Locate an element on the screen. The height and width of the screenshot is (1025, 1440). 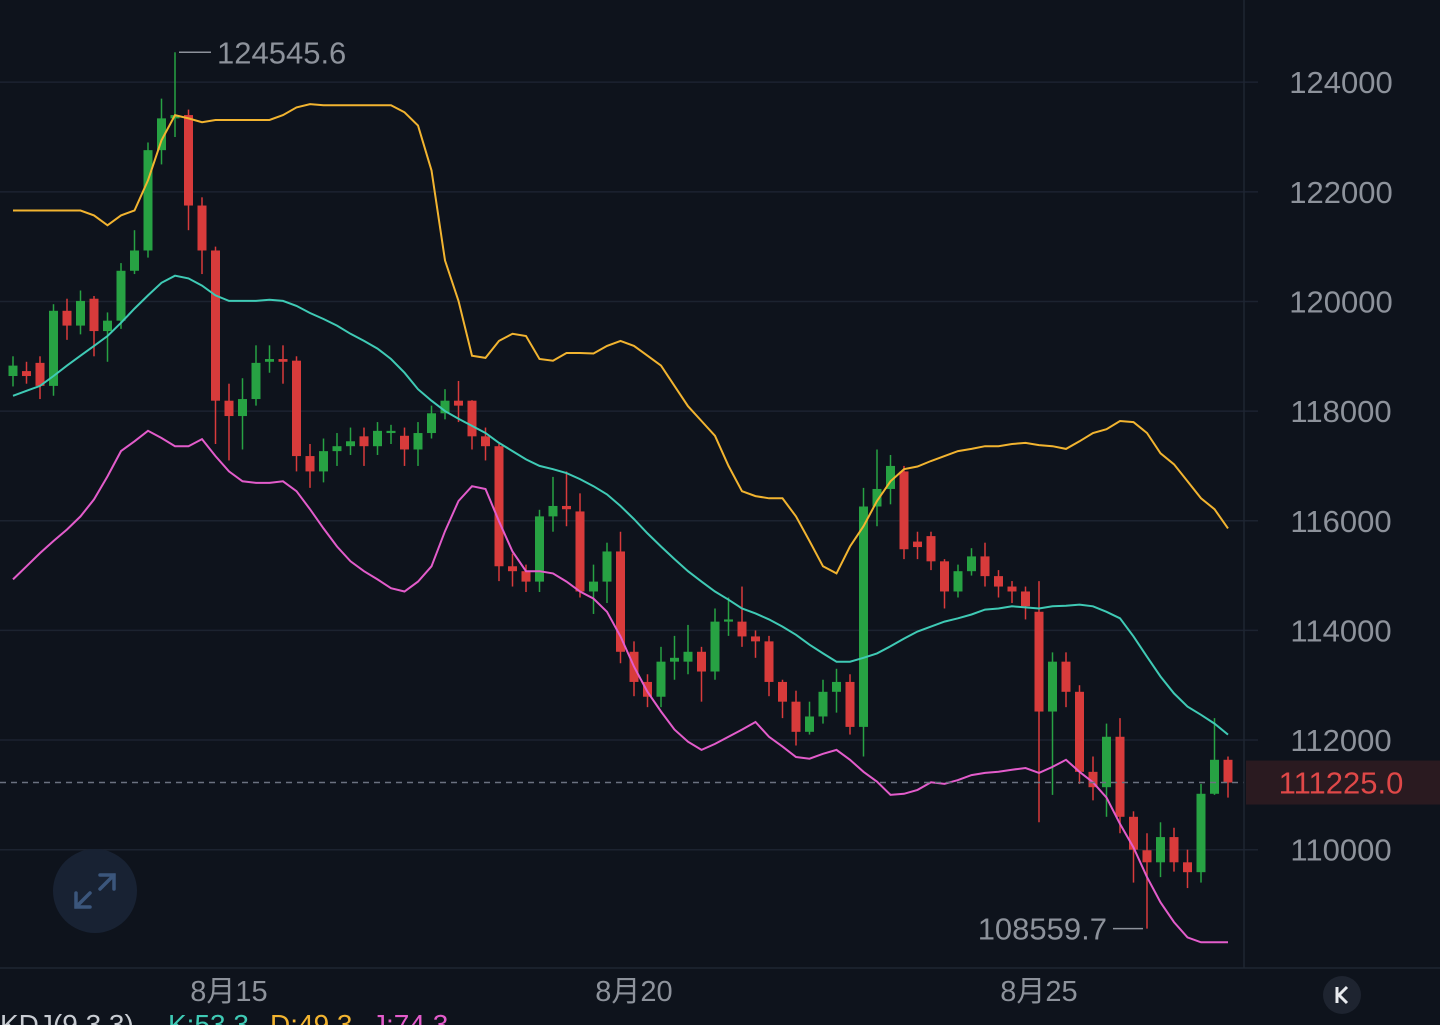
collapse-button-bg is located at coordinates (1342, 995).